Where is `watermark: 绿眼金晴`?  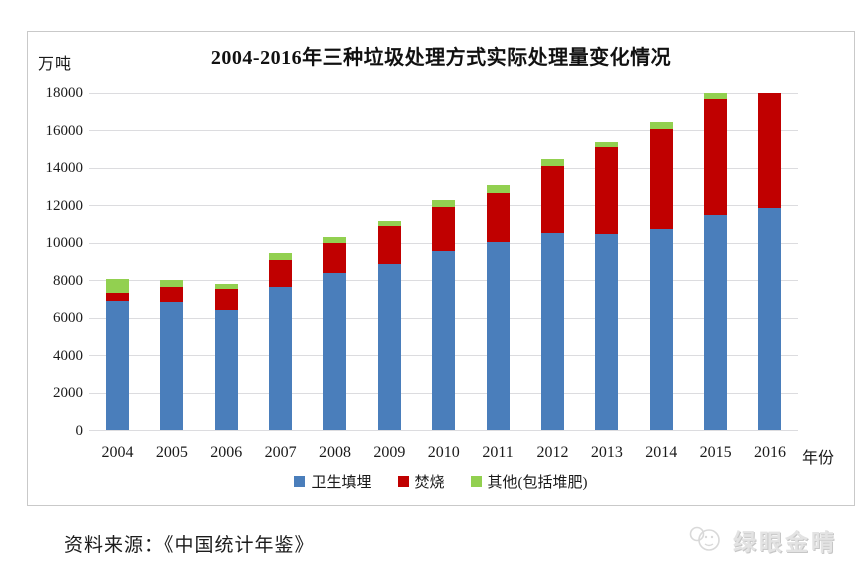
watermark: 绿眼金晴 is located at coordinates (762, 540).